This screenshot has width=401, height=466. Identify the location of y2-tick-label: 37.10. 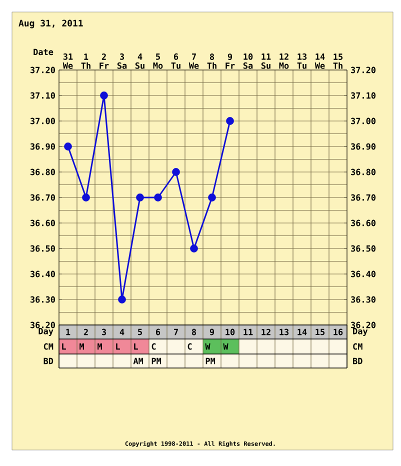
(363, 95).